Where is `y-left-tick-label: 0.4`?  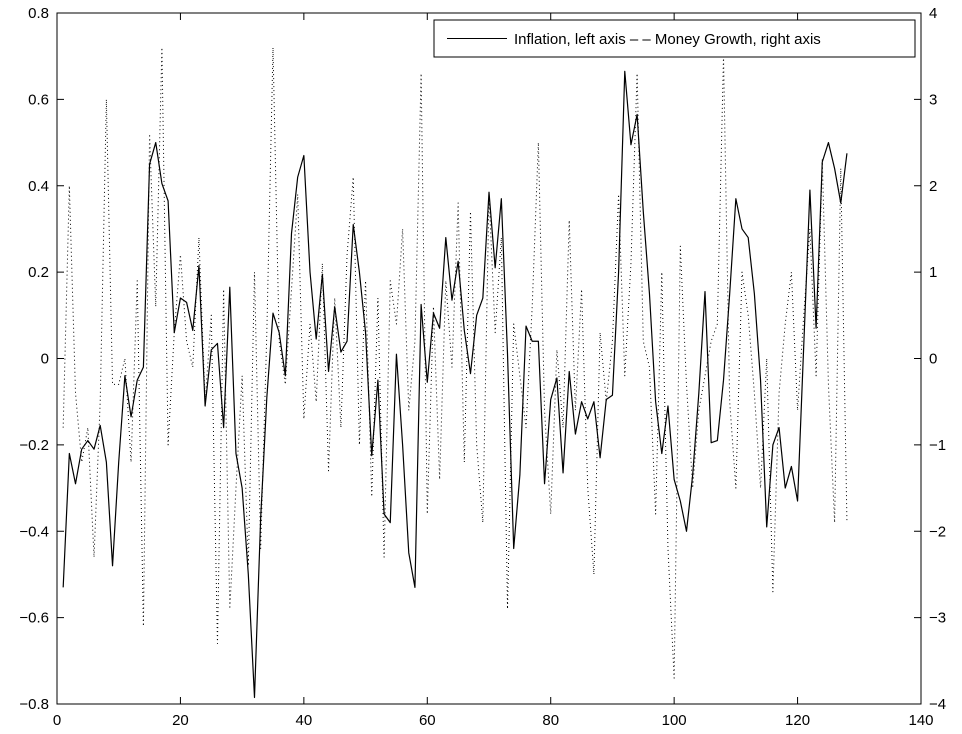
y-left-tick-label: 0.4 is located at coordinates (38, 186).